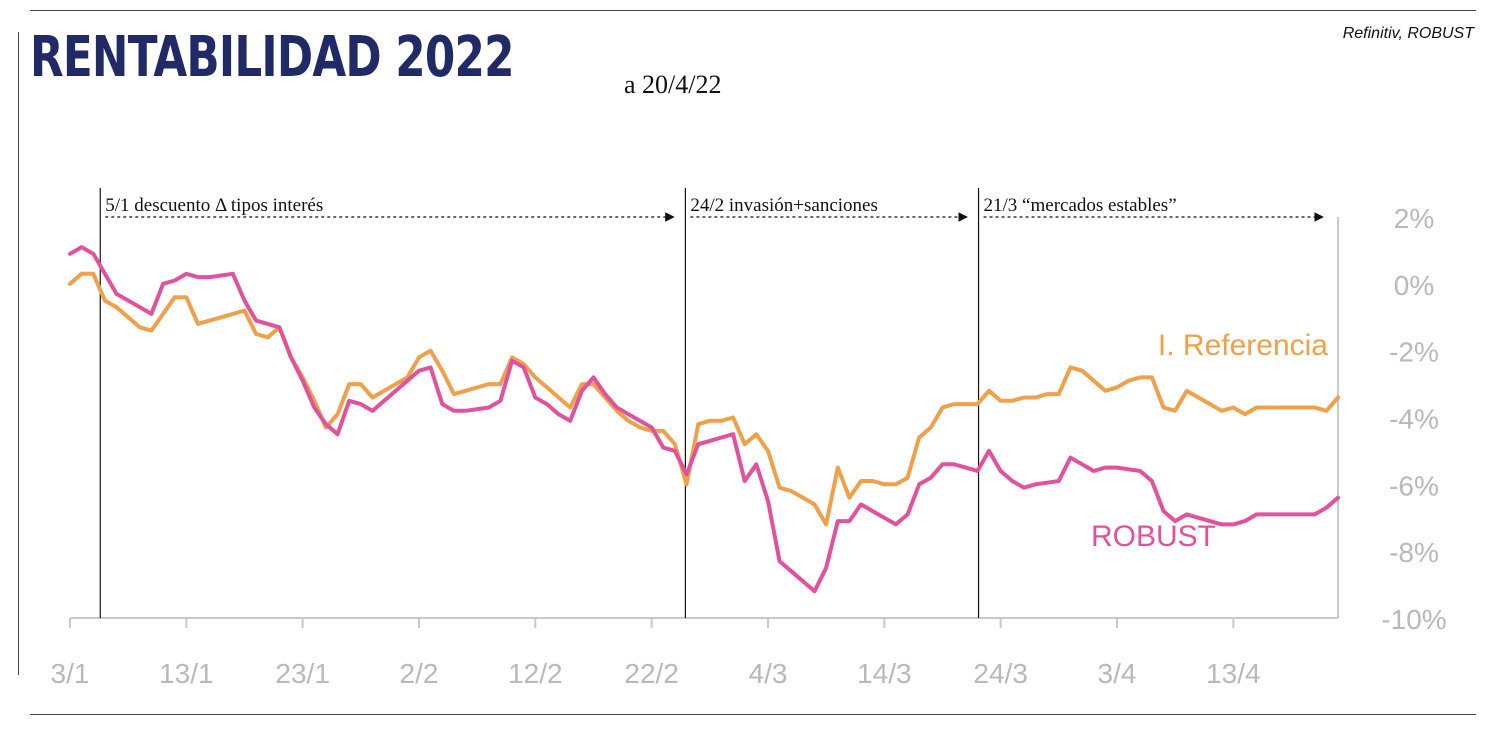  I want to click on bottom-rule, so click(753, 714).